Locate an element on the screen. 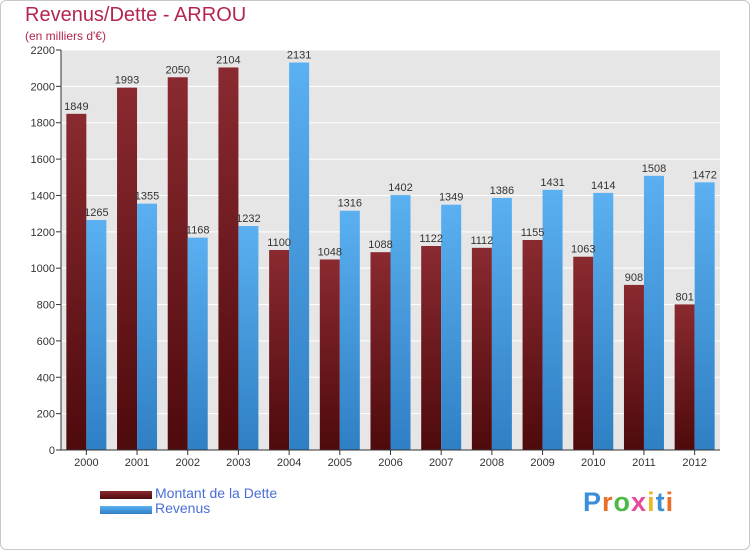  x-tick-label: 2011 is located at coordinates (644, 463).